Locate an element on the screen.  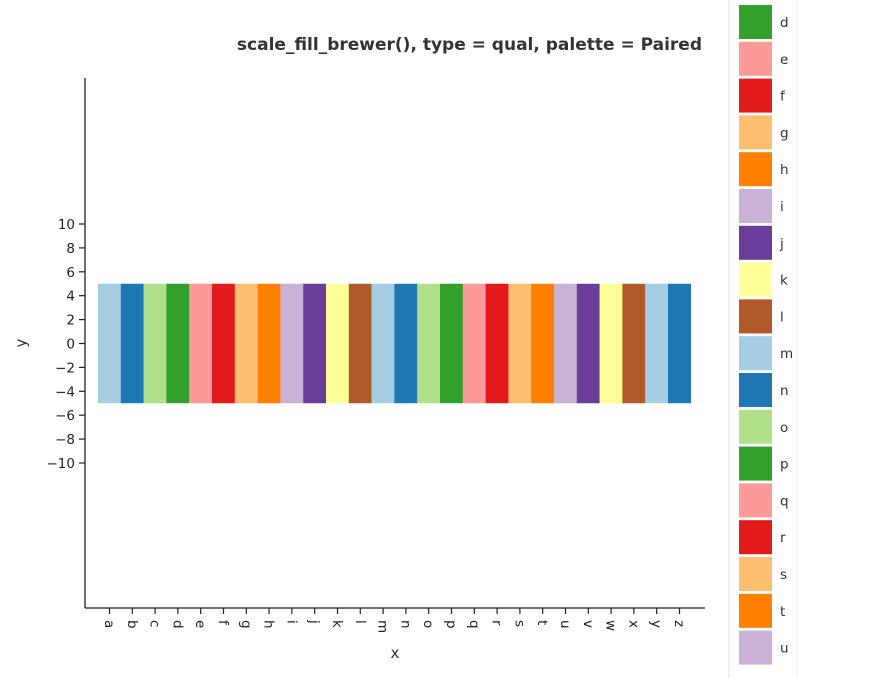
legend-key-u is located at coordinates (755, 647).